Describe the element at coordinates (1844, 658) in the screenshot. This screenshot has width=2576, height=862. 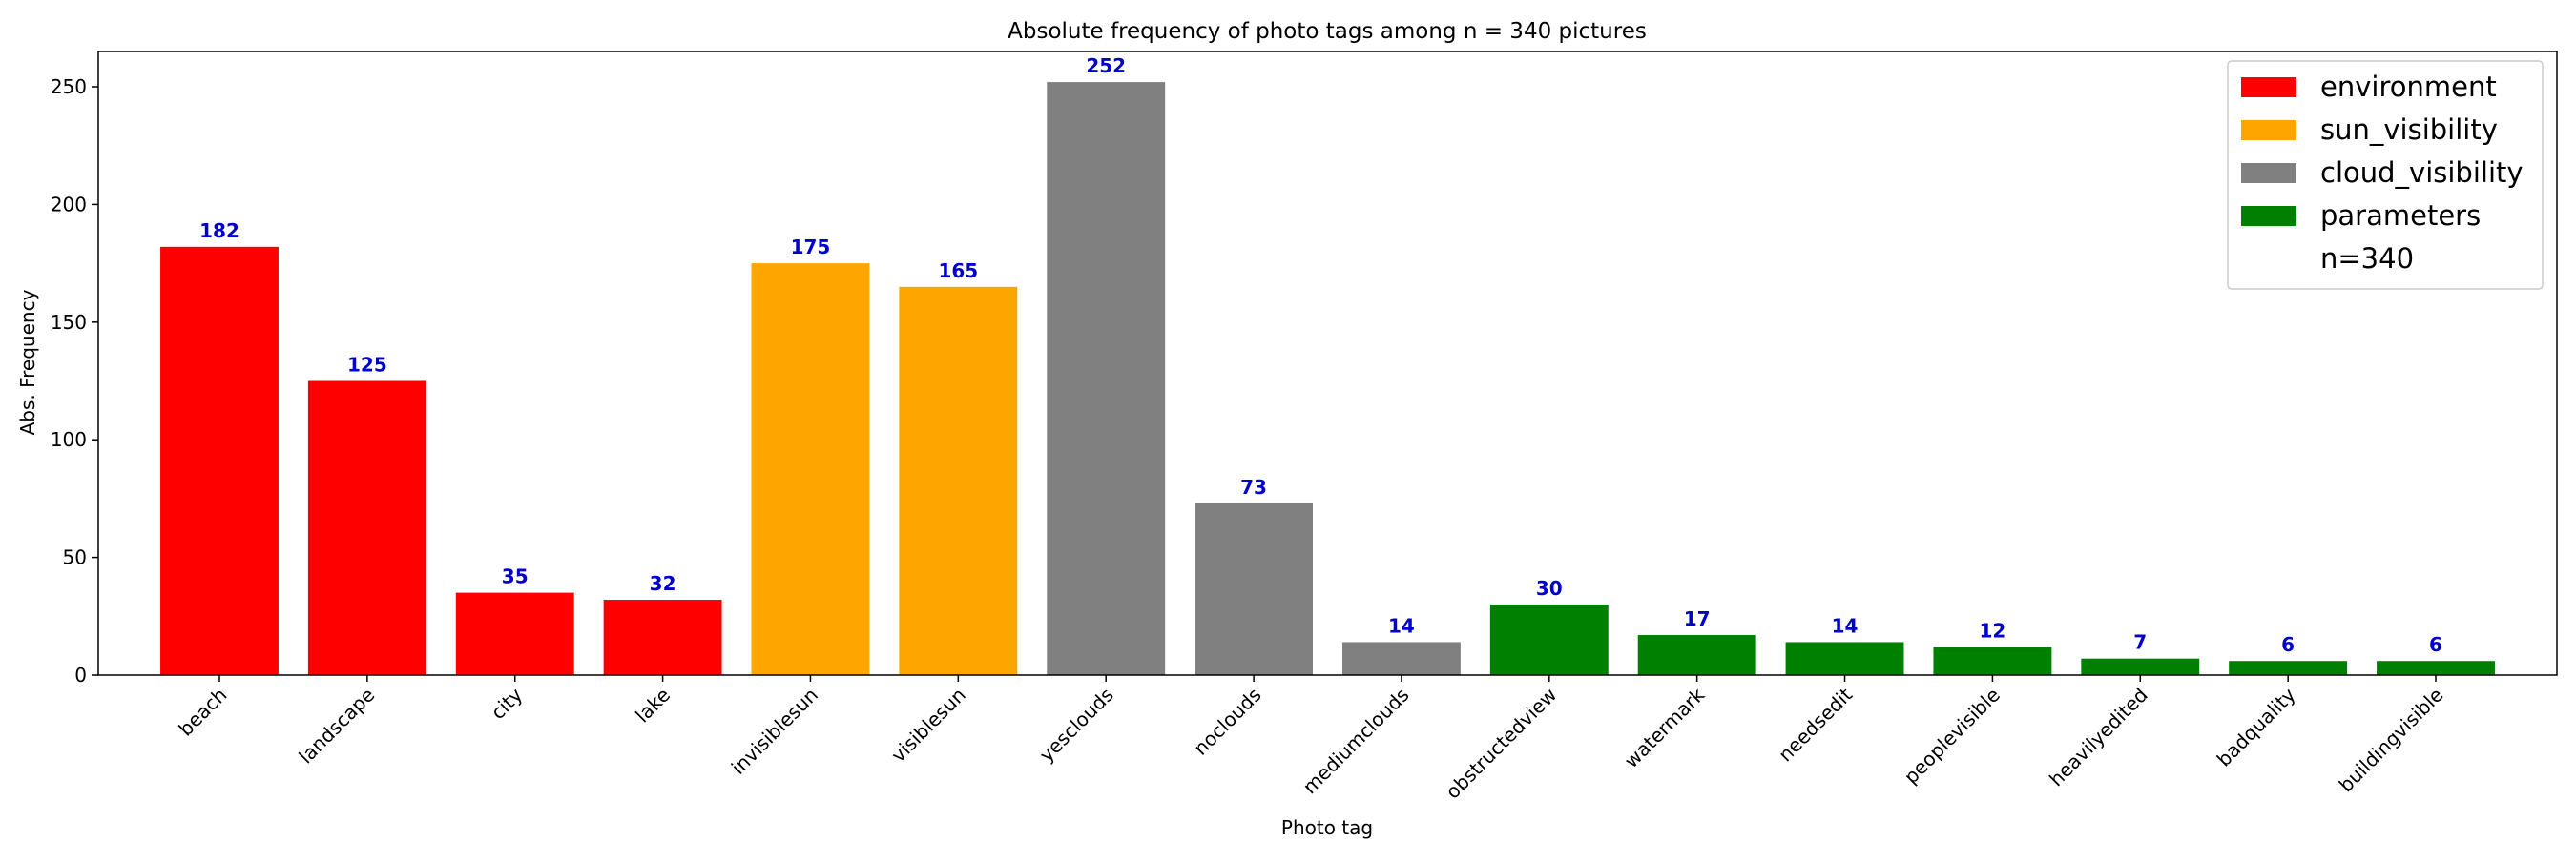
I see `bar-needsedit` at that location.